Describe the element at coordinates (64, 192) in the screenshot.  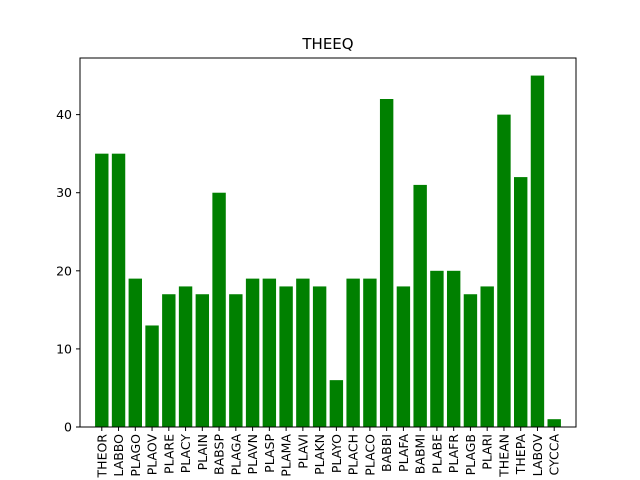
I see `y-tick-label: 30` at that location.